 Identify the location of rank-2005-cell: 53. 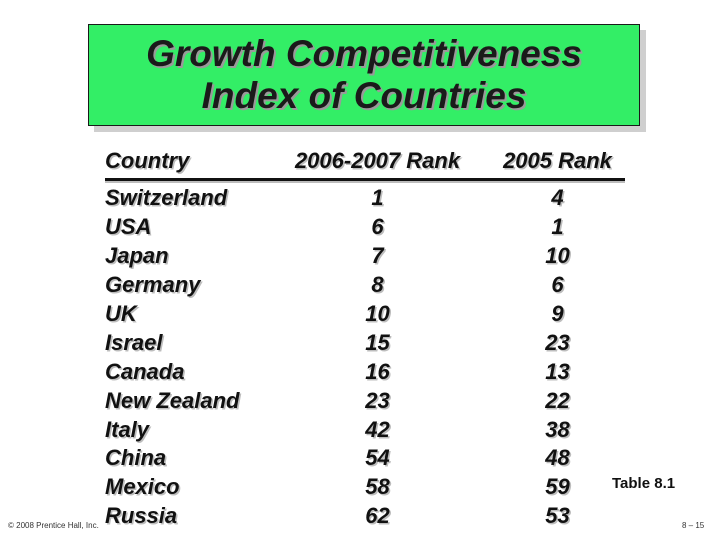
(557, 516).